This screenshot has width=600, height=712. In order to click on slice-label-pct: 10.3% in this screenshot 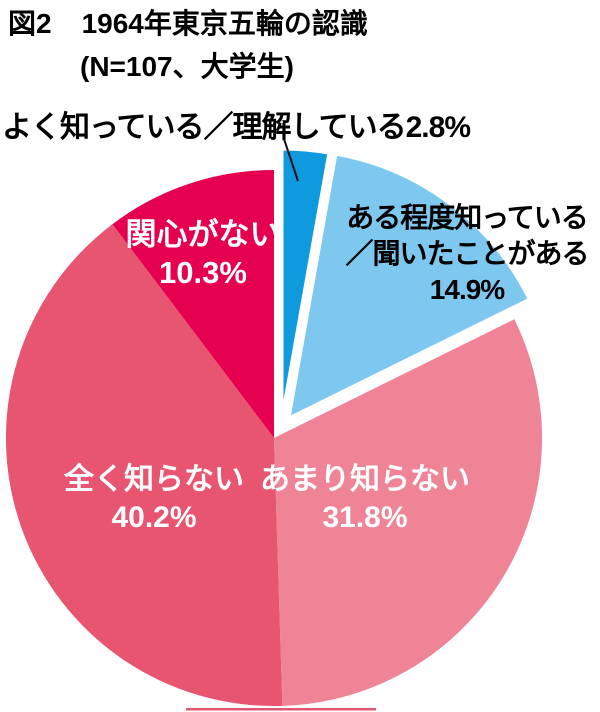, I will do `click(203, 272)`.